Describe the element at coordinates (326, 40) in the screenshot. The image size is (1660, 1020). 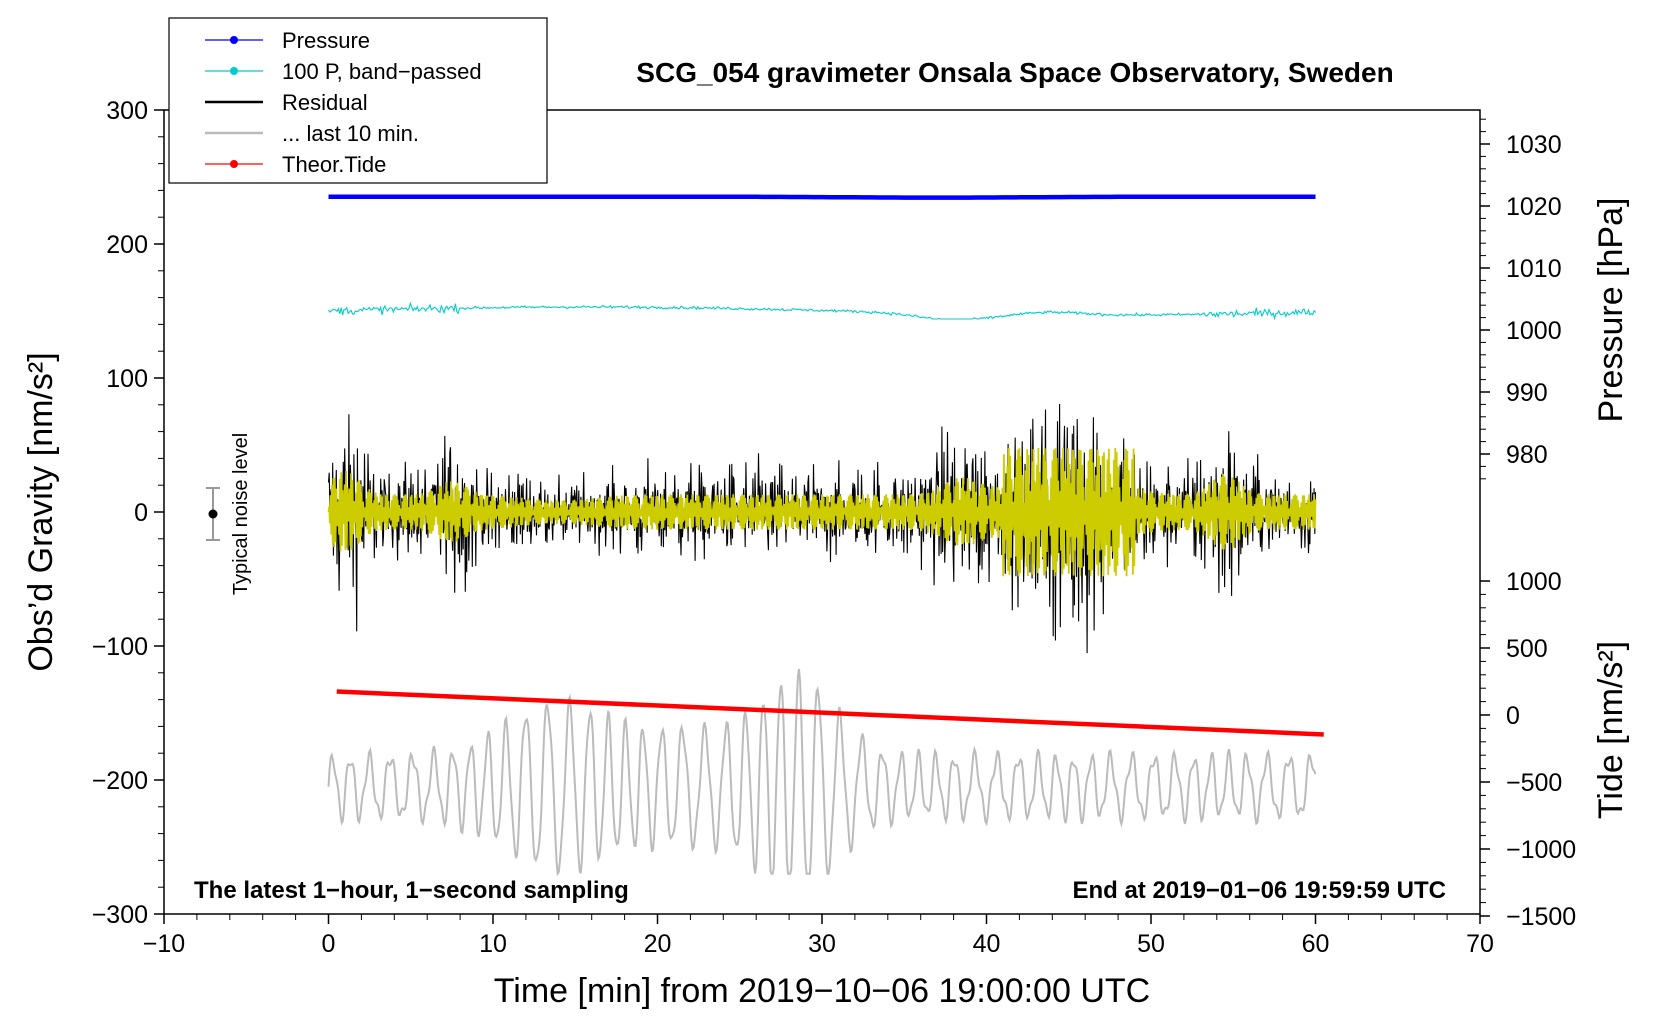
I see `legend-label: Pressure` at that location.